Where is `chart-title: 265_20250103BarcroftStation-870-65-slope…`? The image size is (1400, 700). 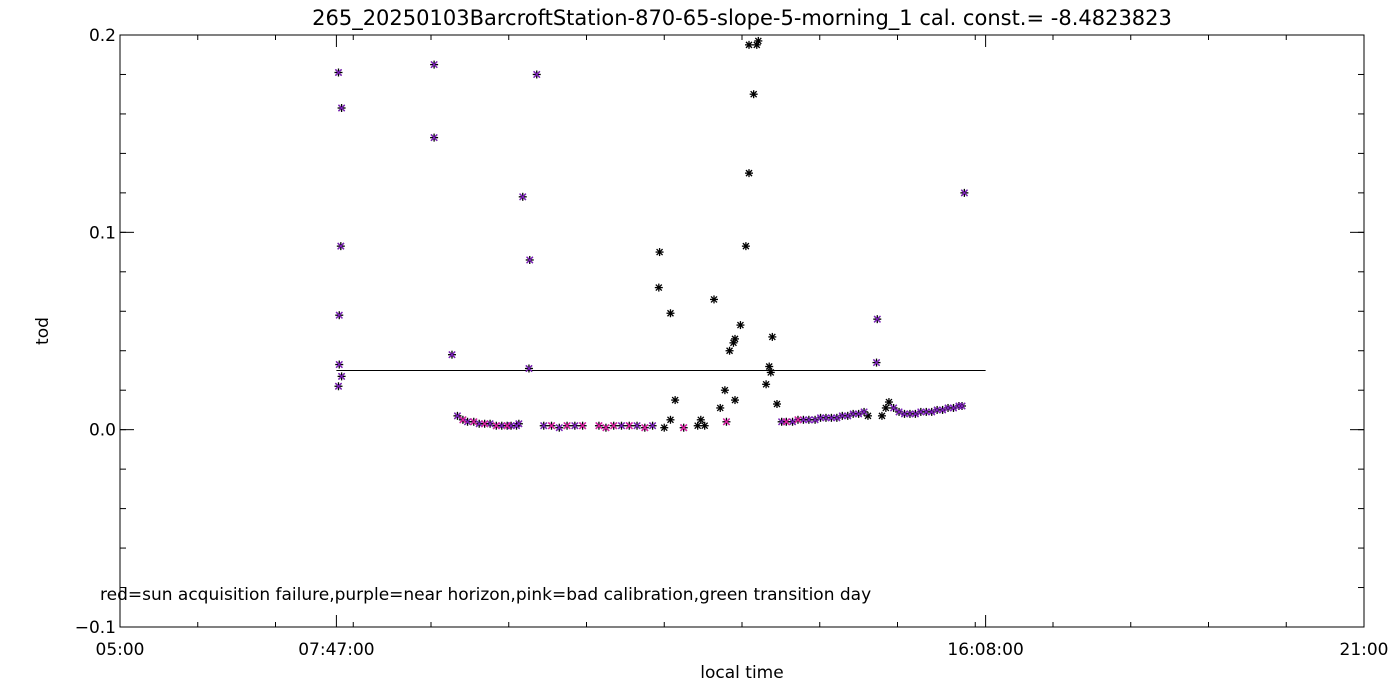 chart-title: 265_20250103BarcroftStation-870-65-slope… is located at coordinates (742, 18).